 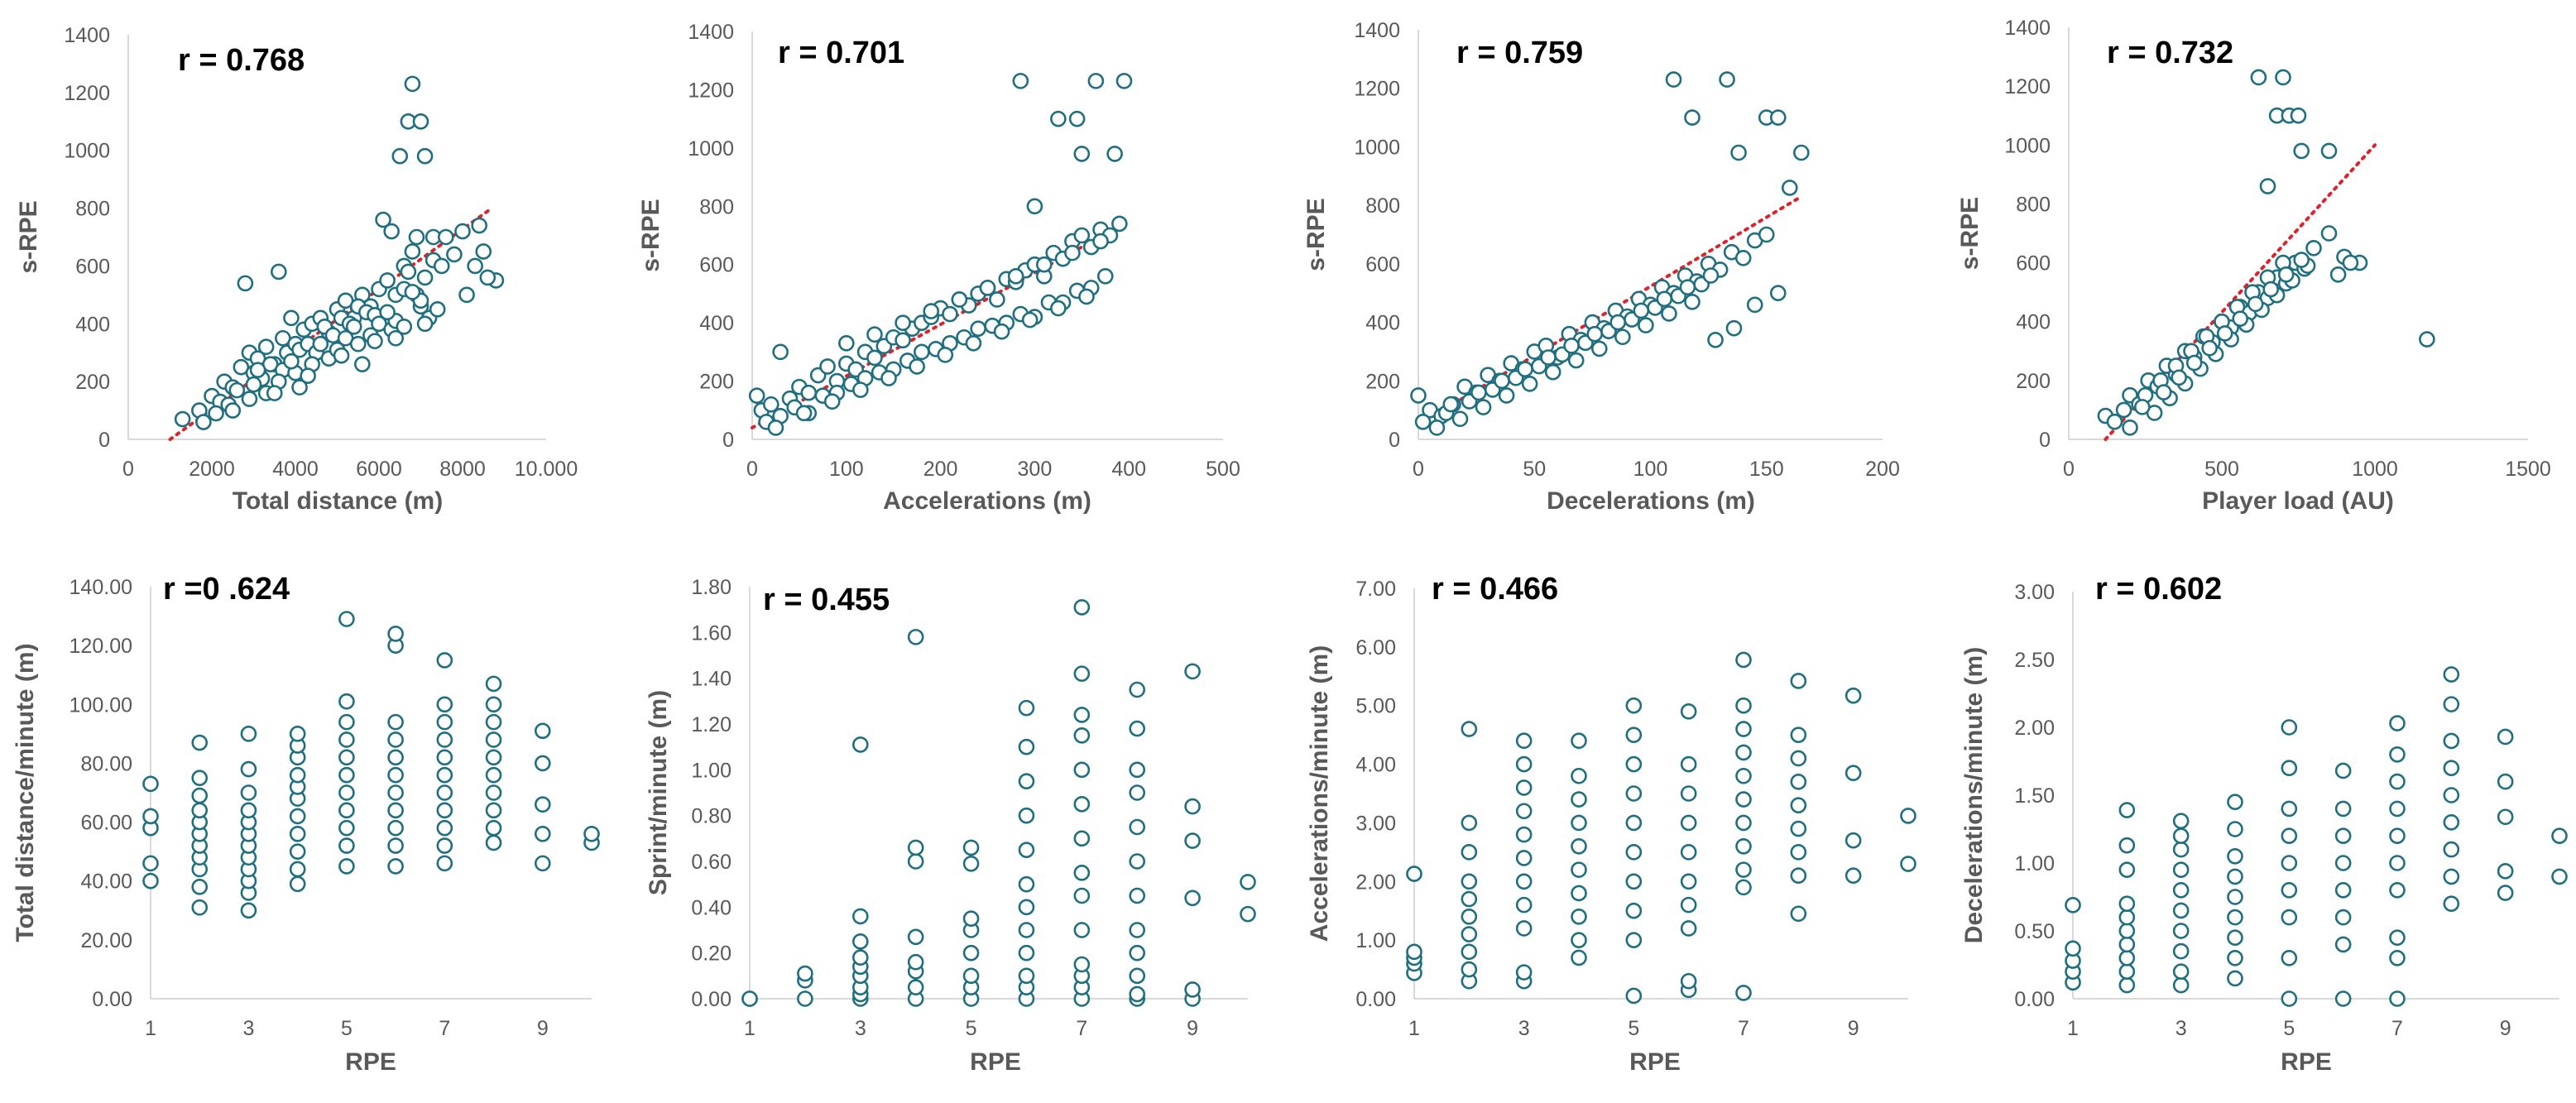 What do you see at coordinates (841, 53) in the screenshot?
I see `correlation-label: r = 0.701` at bounding box center [841, 53].